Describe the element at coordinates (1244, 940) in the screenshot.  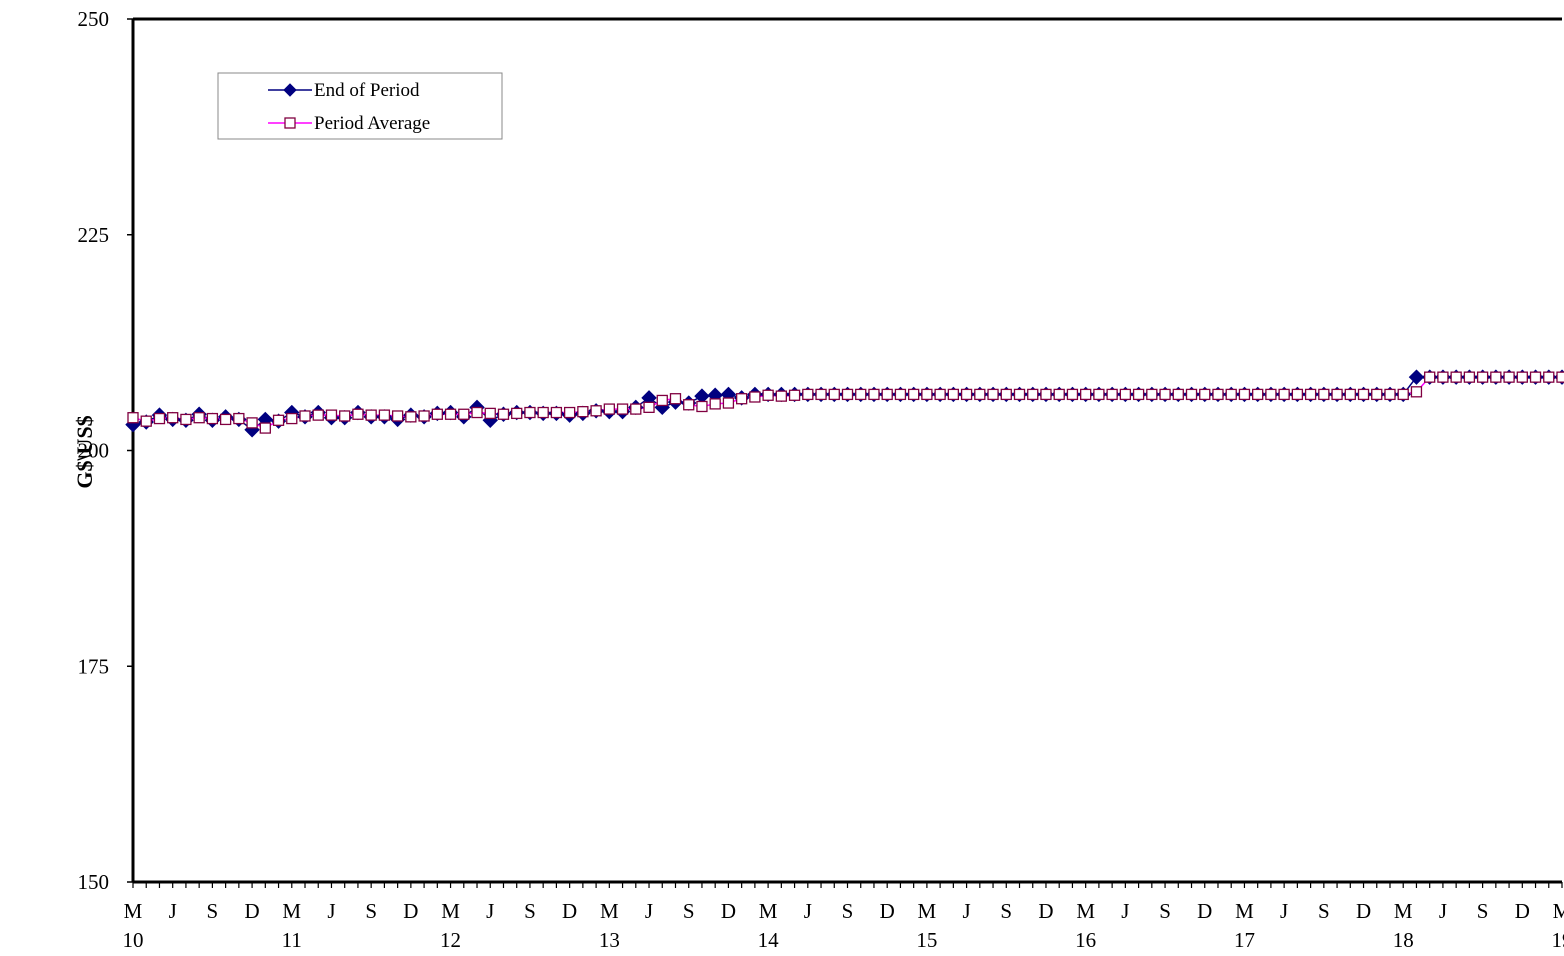
I see `x-year-label: 17` at that location.